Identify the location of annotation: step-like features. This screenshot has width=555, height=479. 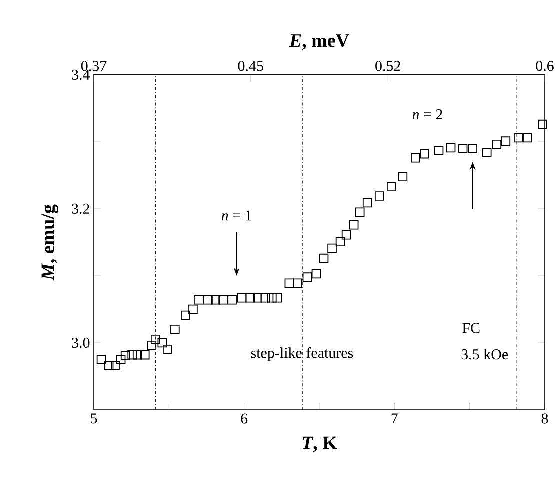
(302, 355).